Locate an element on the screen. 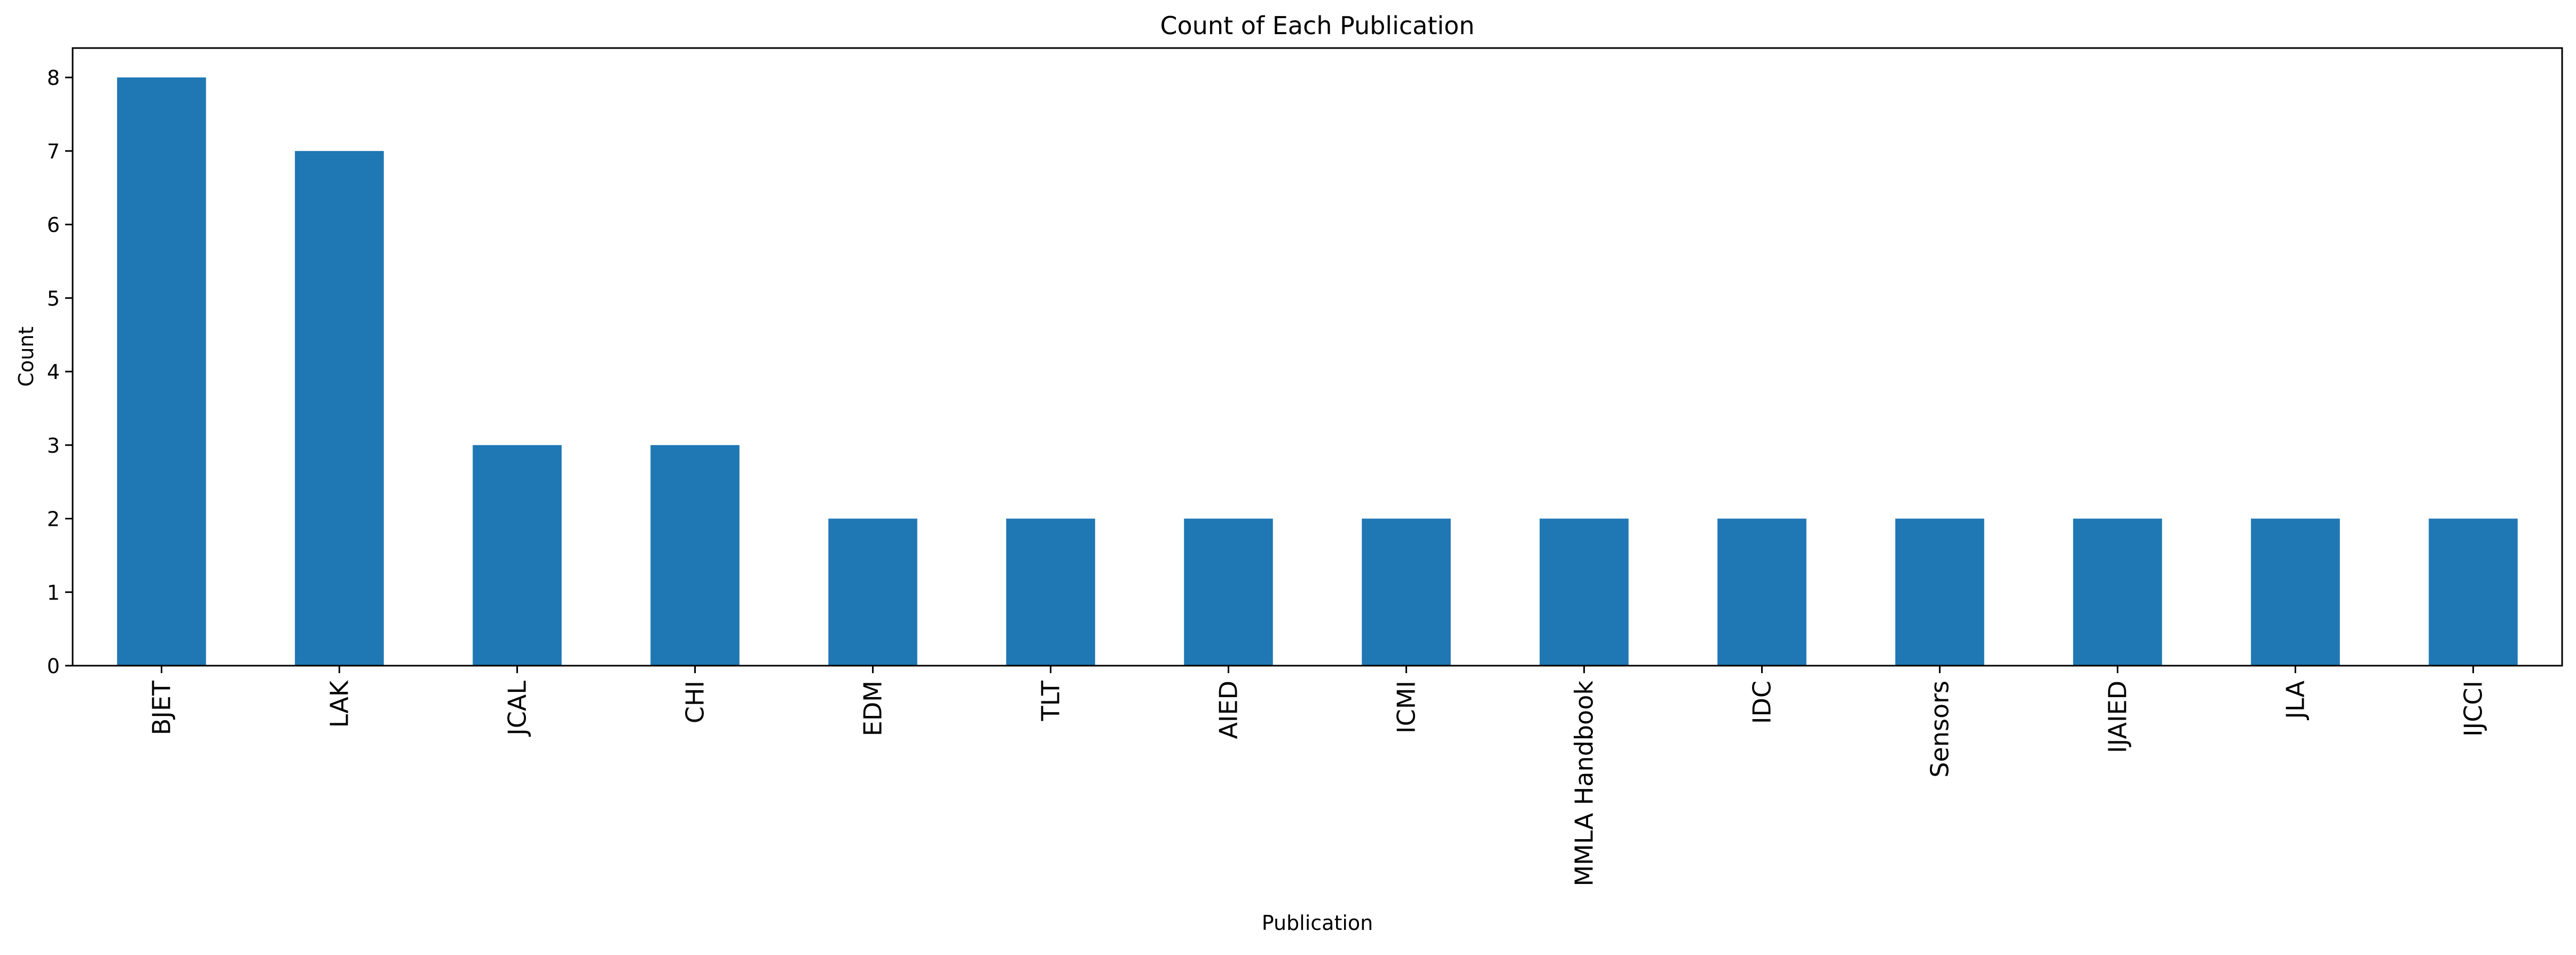 The width and height of the screenshot is (2576, 955). y-tick-label: 4 is located at coordinates (53, 372).